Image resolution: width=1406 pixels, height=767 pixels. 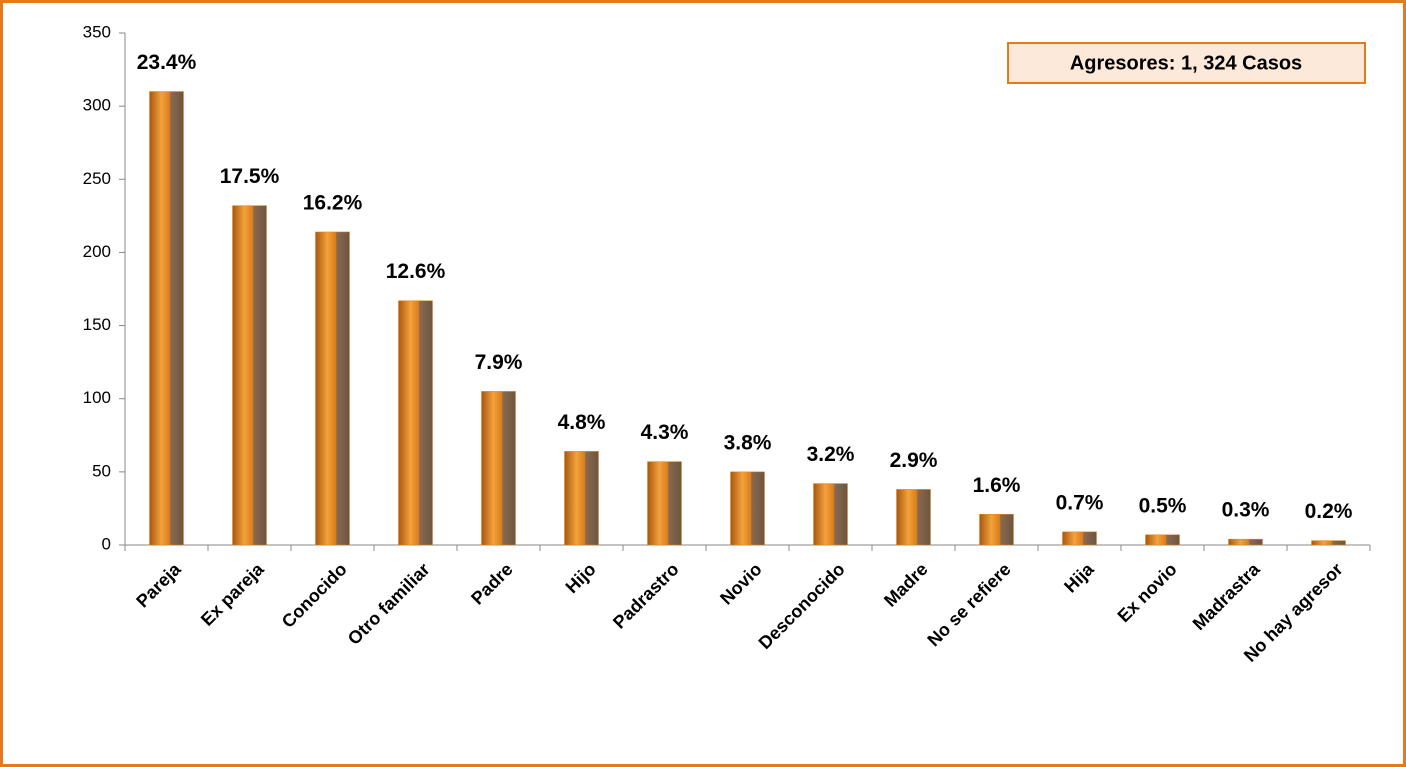 I want to click on x-tick-label: Pareja, so click(x=158, y=584).